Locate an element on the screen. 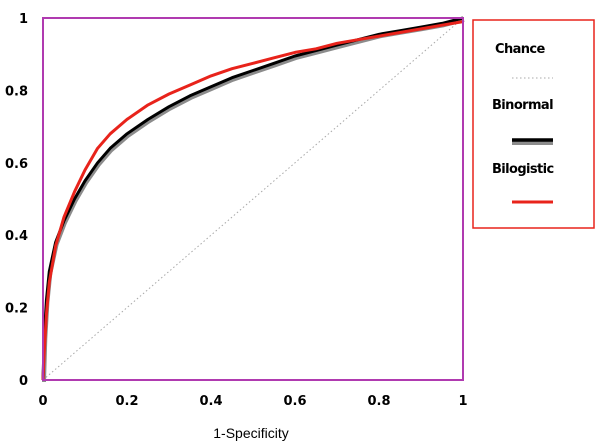  x-tick-label: 0.8 is located at coordinates (378, 401).